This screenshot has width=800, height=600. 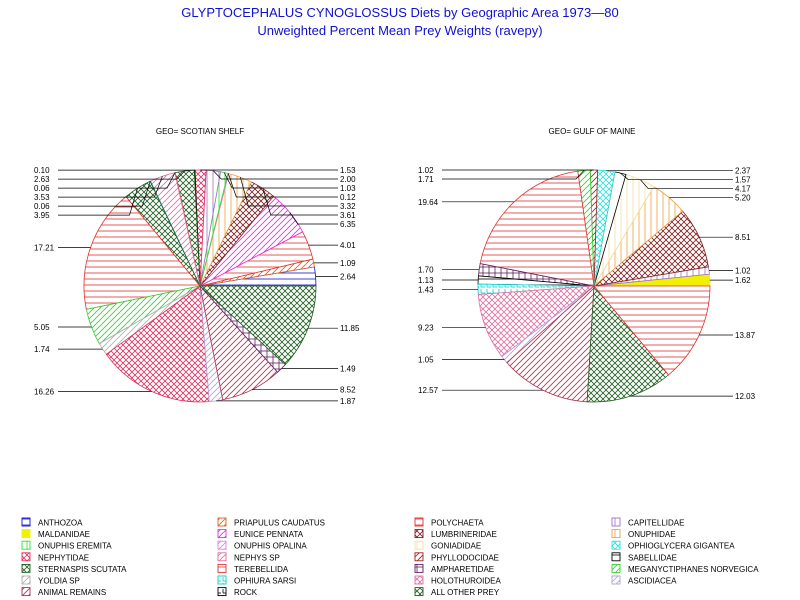 I want to click on legend-swatch-maldanidae, so click(x=26, y=534).